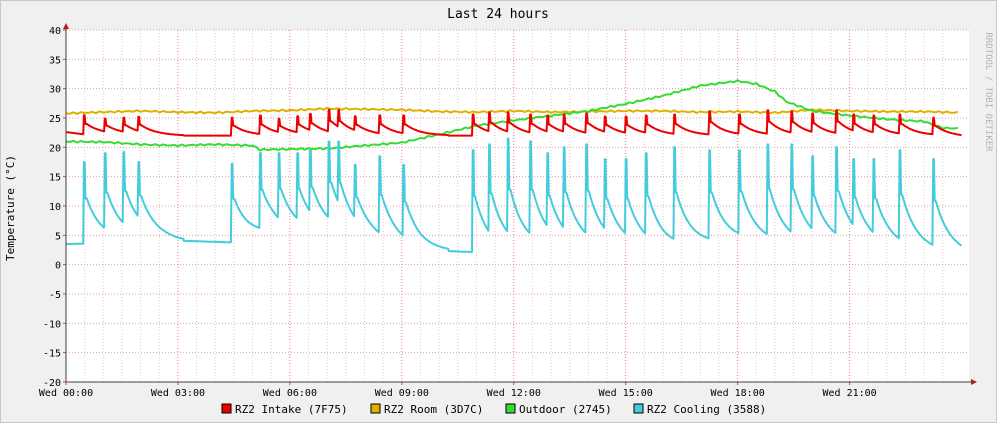  What do you see at coordinates (291, 409) in the screenshot?
I see `legend-label: RZ2 Intake (7F75)` at bounding box center [291, 409].